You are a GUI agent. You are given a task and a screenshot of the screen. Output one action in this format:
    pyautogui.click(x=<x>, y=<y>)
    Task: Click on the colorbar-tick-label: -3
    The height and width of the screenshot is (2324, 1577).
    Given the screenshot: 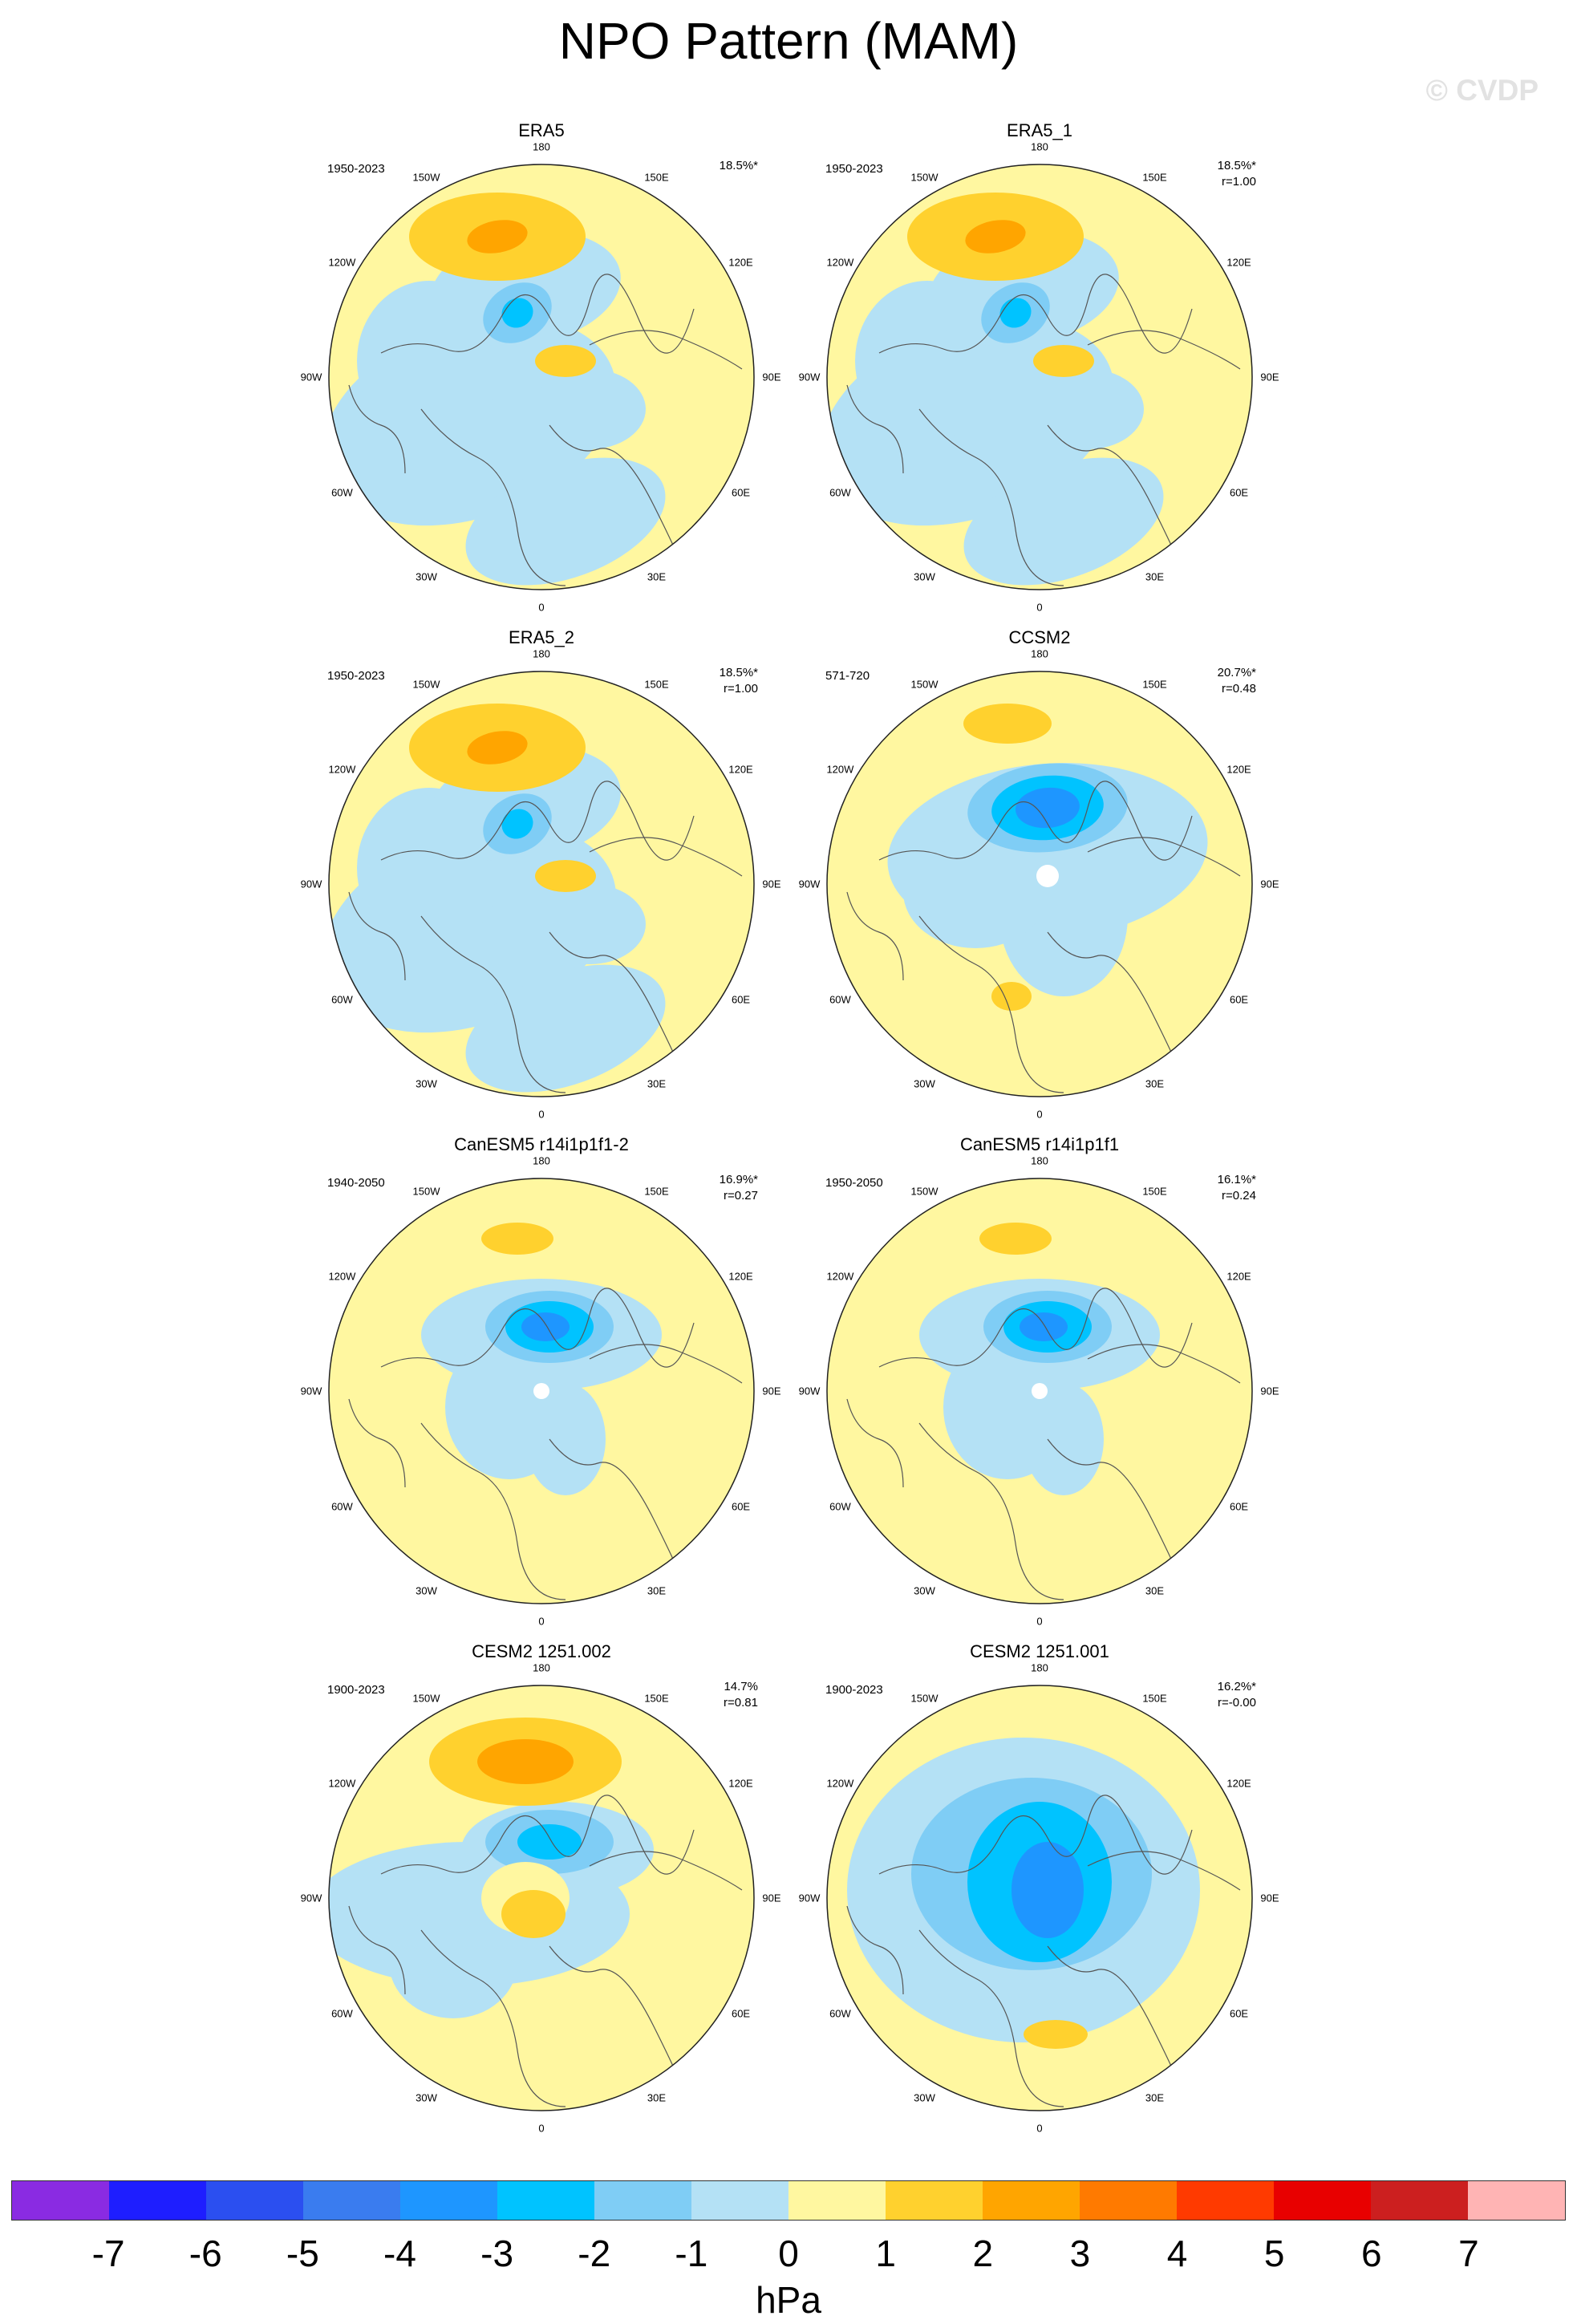 What is the action you would take?
    pyautogui.click(x=497, y=2253)
    